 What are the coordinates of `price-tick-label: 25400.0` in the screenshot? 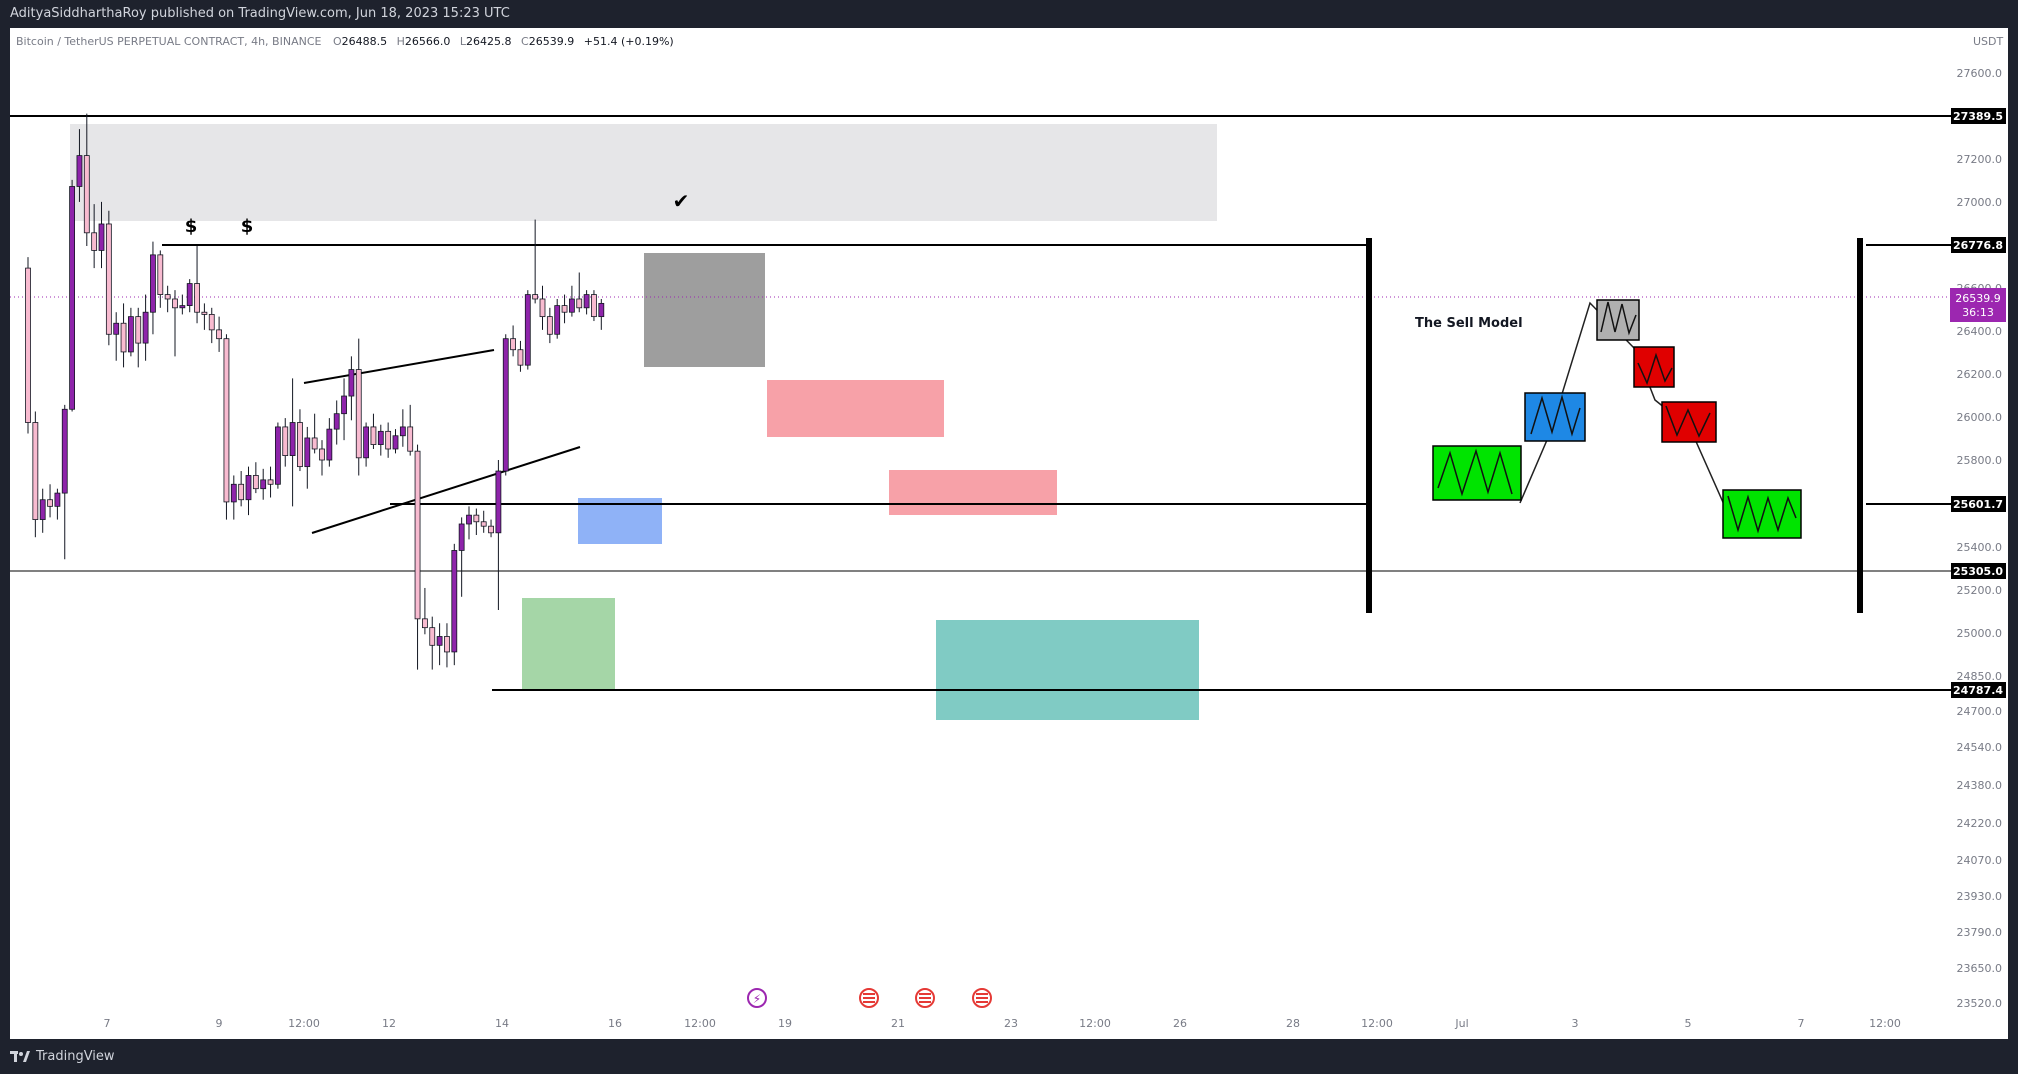 It's located at (1980, 547).